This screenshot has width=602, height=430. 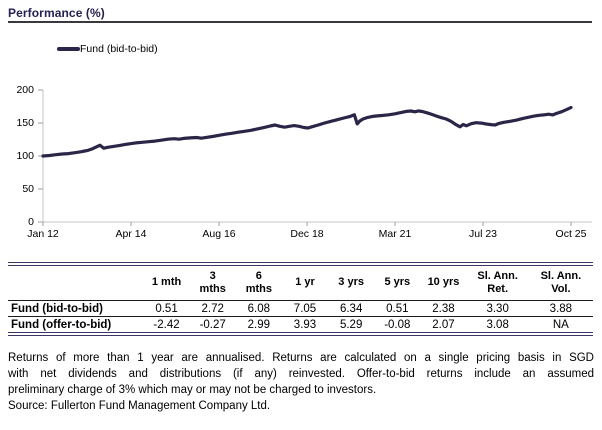 What do you see at coordinates (300, 22) in the screenshot?
I see `title-underline` at bounding box center [300, 22].